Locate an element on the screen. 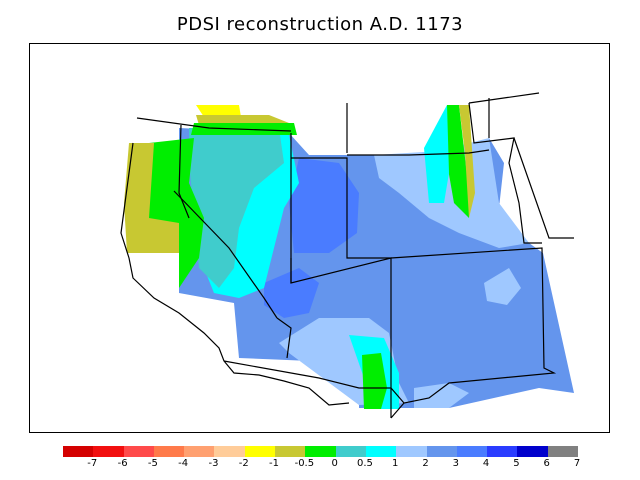 The image size is (640, 480). legend-tick-label: 6 is located at coordinates (546, 463).